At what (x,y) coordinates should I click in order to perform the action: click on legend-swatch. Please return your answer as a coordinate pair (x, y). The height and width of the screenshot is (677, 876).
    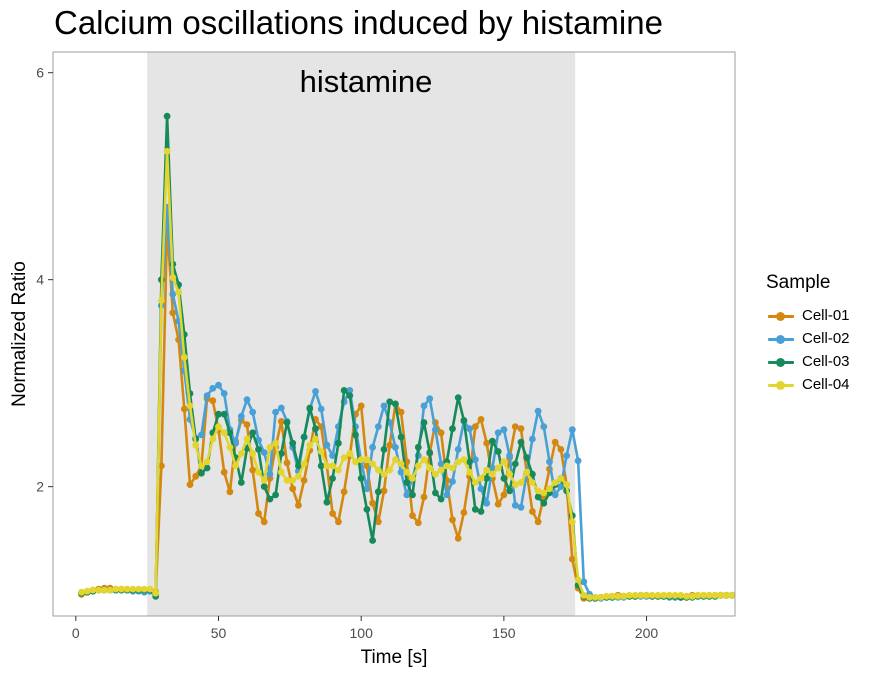
    Looking at the image, I should click on (781, 385).